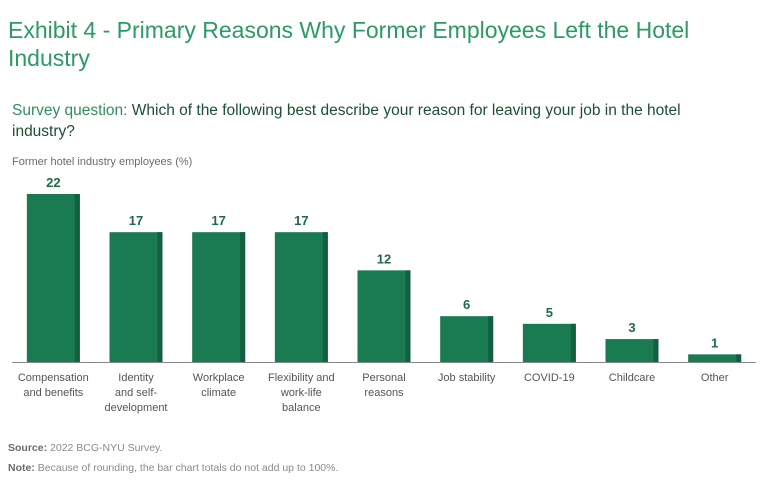  I want to click on bar-group: 17 Workplace climate, so click(219, 306).